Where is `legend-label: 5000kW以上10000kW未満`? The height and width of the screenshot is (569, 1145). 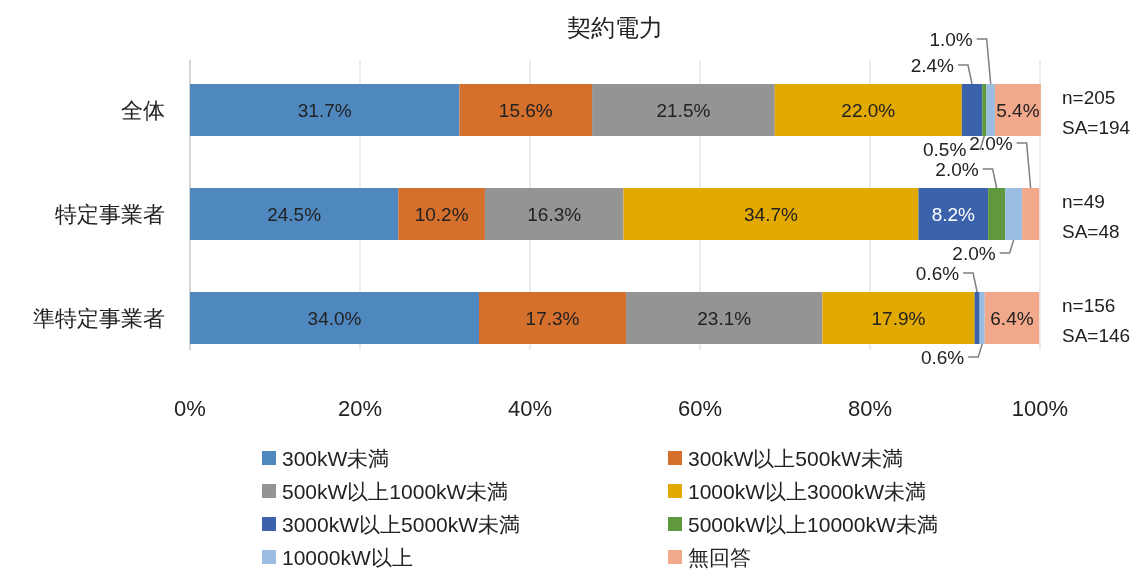
legend-label: 5000kW以上10000kW未満 is located at coordinates (813, 524).